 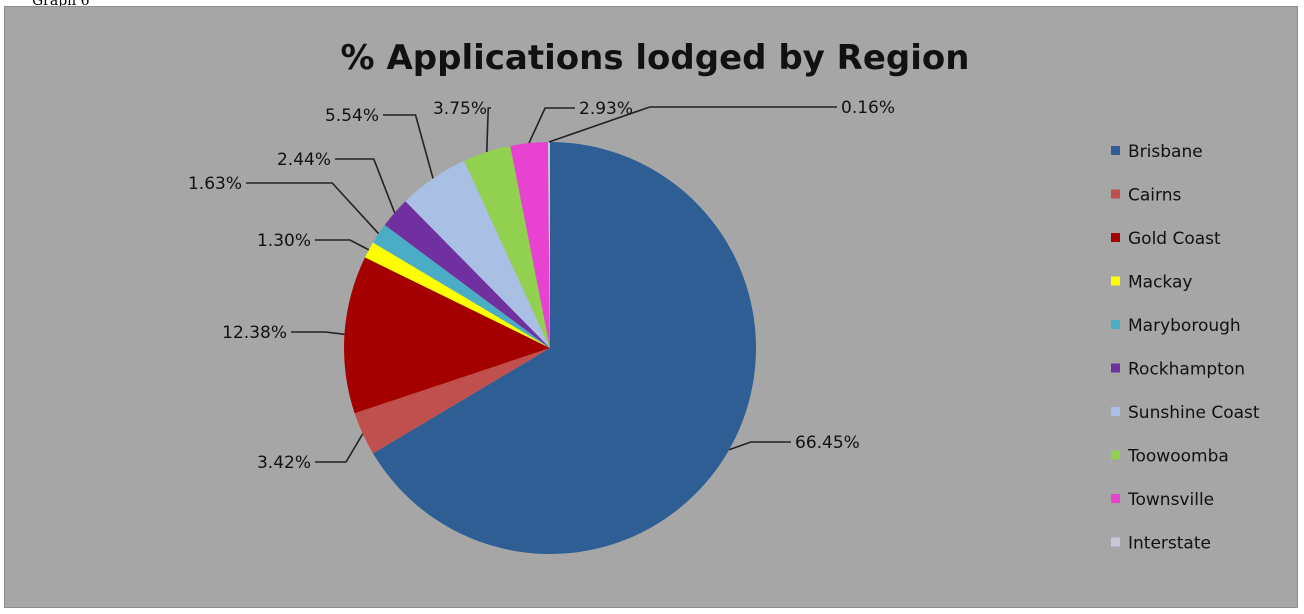 I want to click on legend-label: Rockhampton, so click(x=1186, y=370).